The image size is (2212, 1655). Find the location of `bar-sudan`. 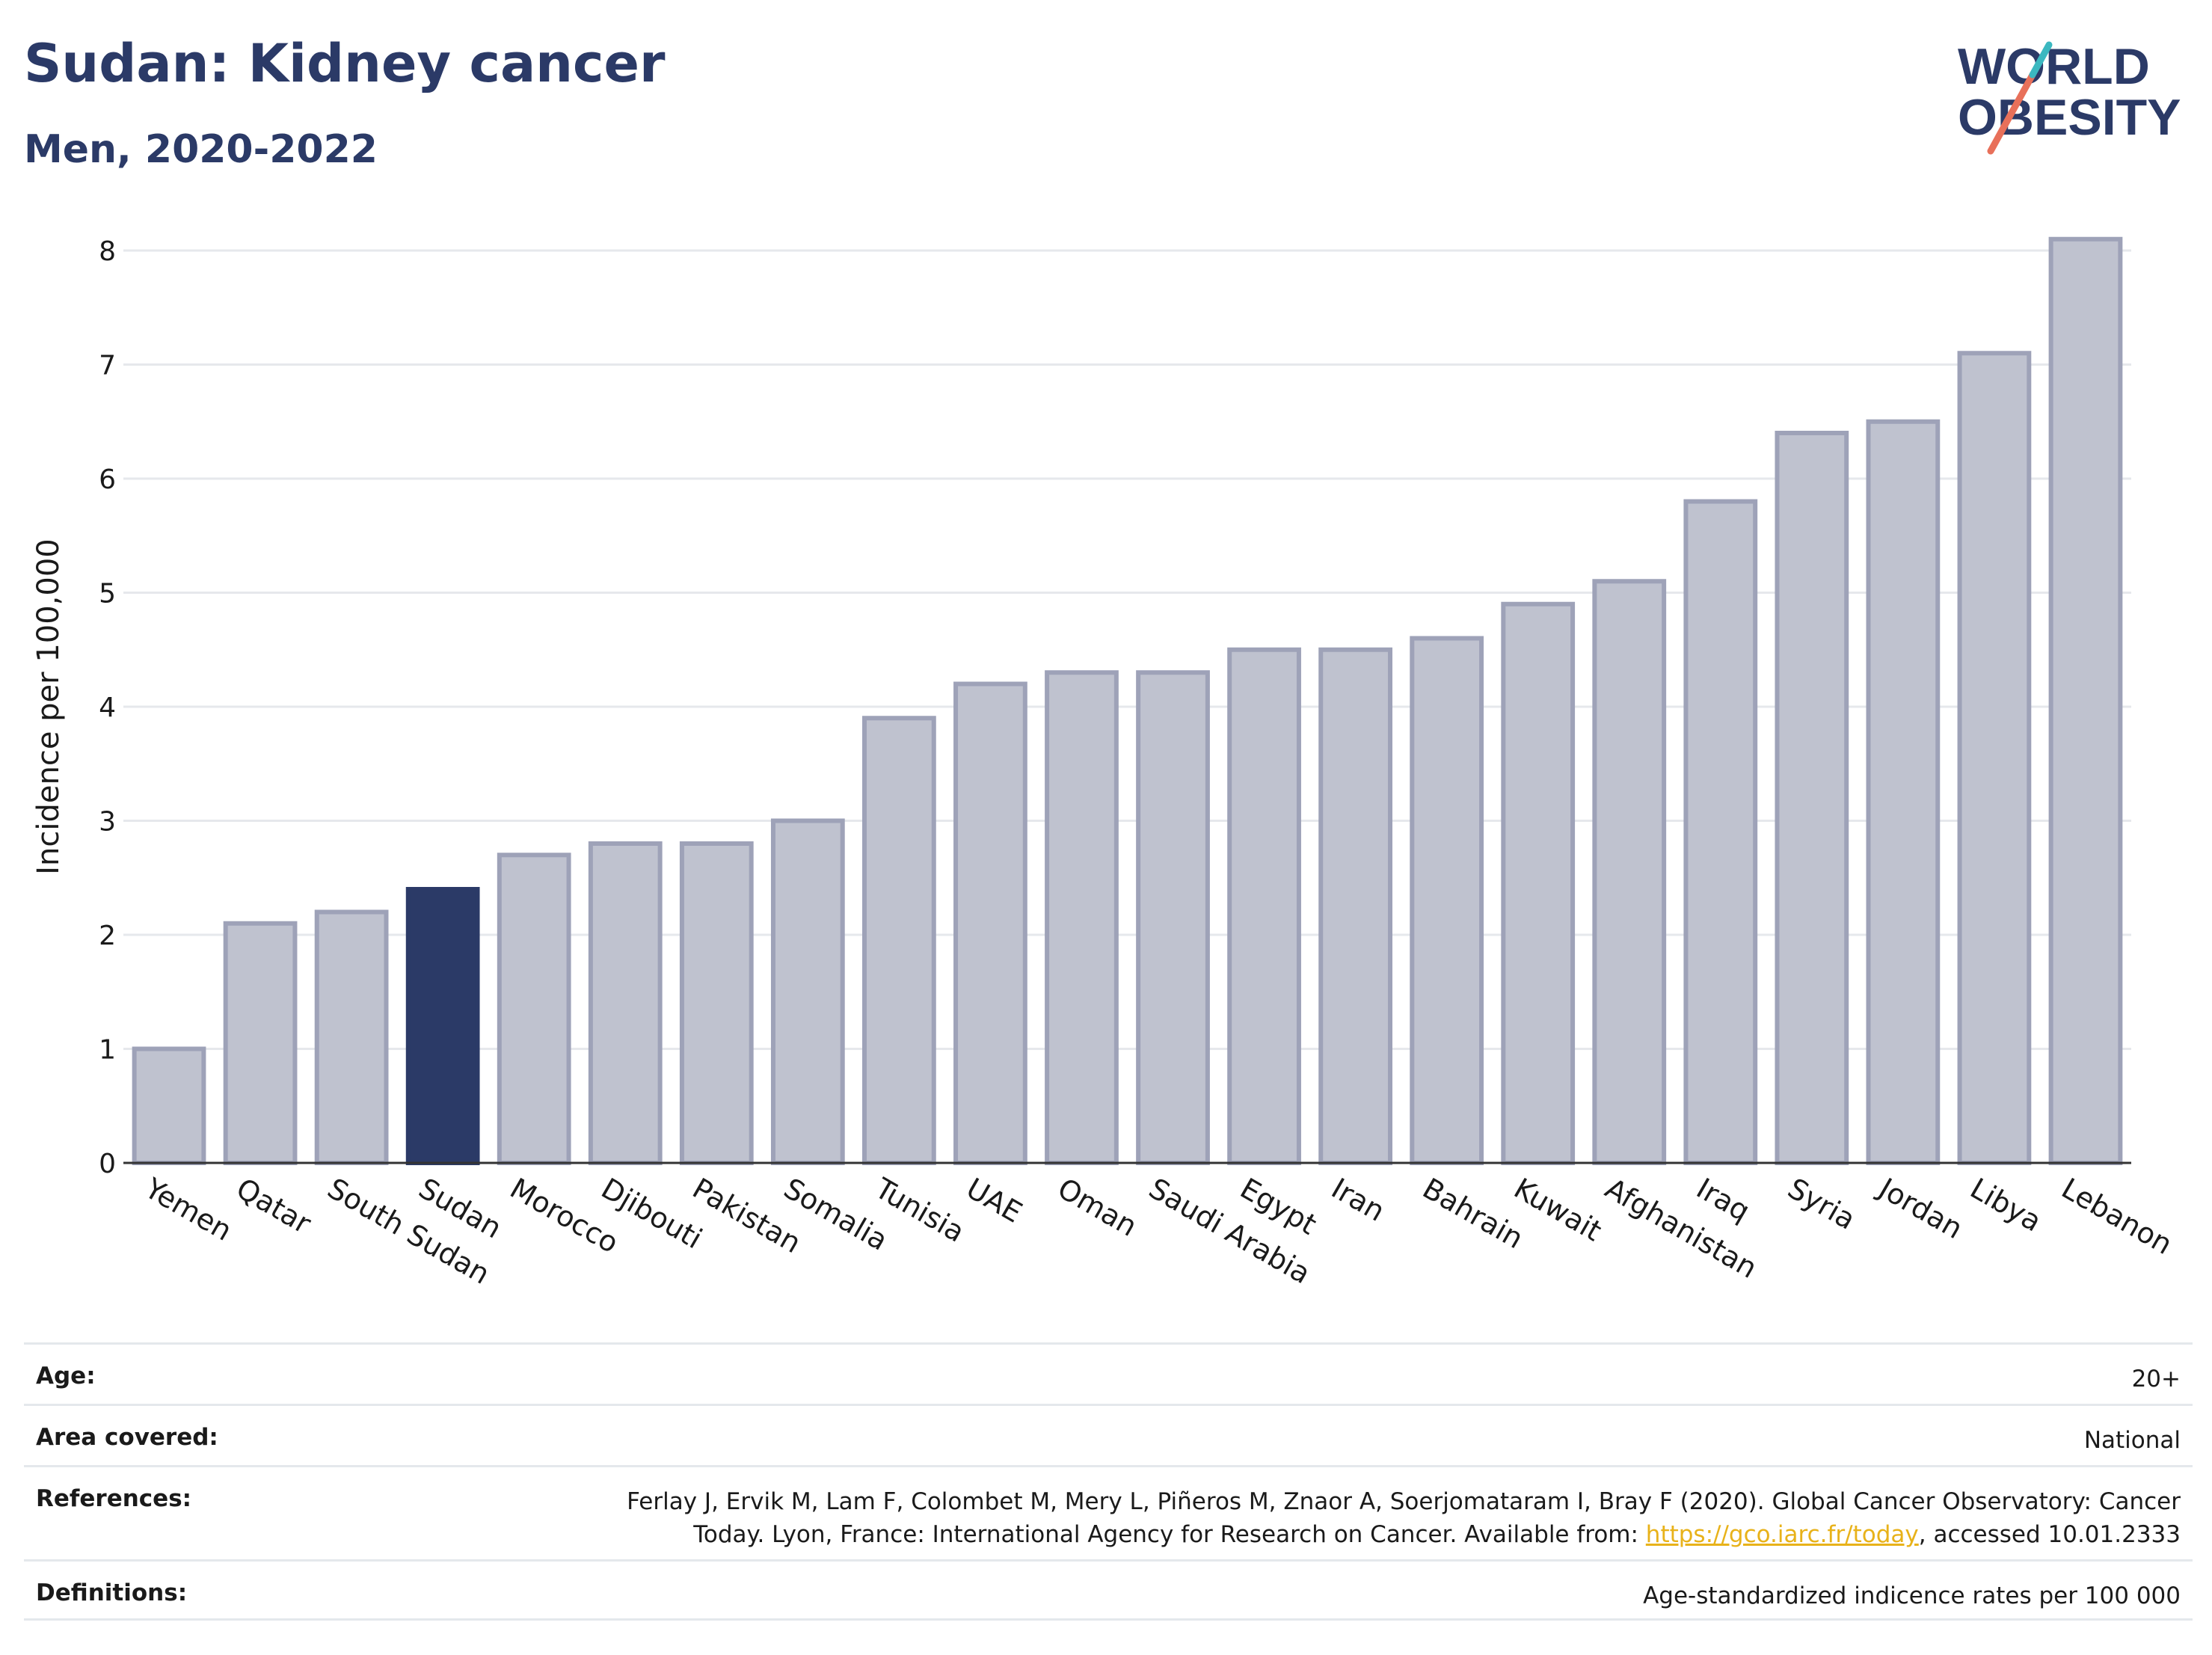

bar-sudan is located at coordinates (442, 1026).